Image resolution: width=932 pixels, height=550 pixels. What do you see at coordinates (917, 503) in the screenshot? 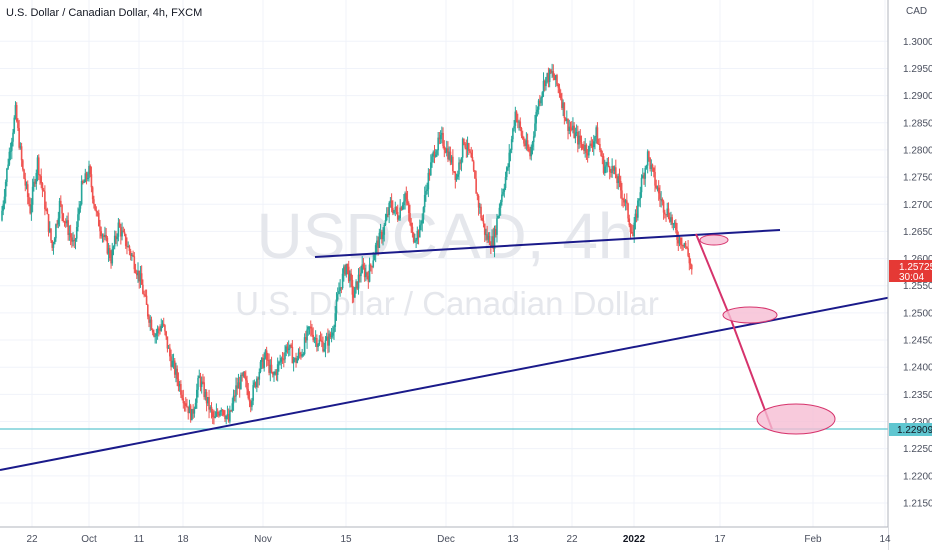
I see `price-tick-label: 1.21500` at bounding box center [917, 503].